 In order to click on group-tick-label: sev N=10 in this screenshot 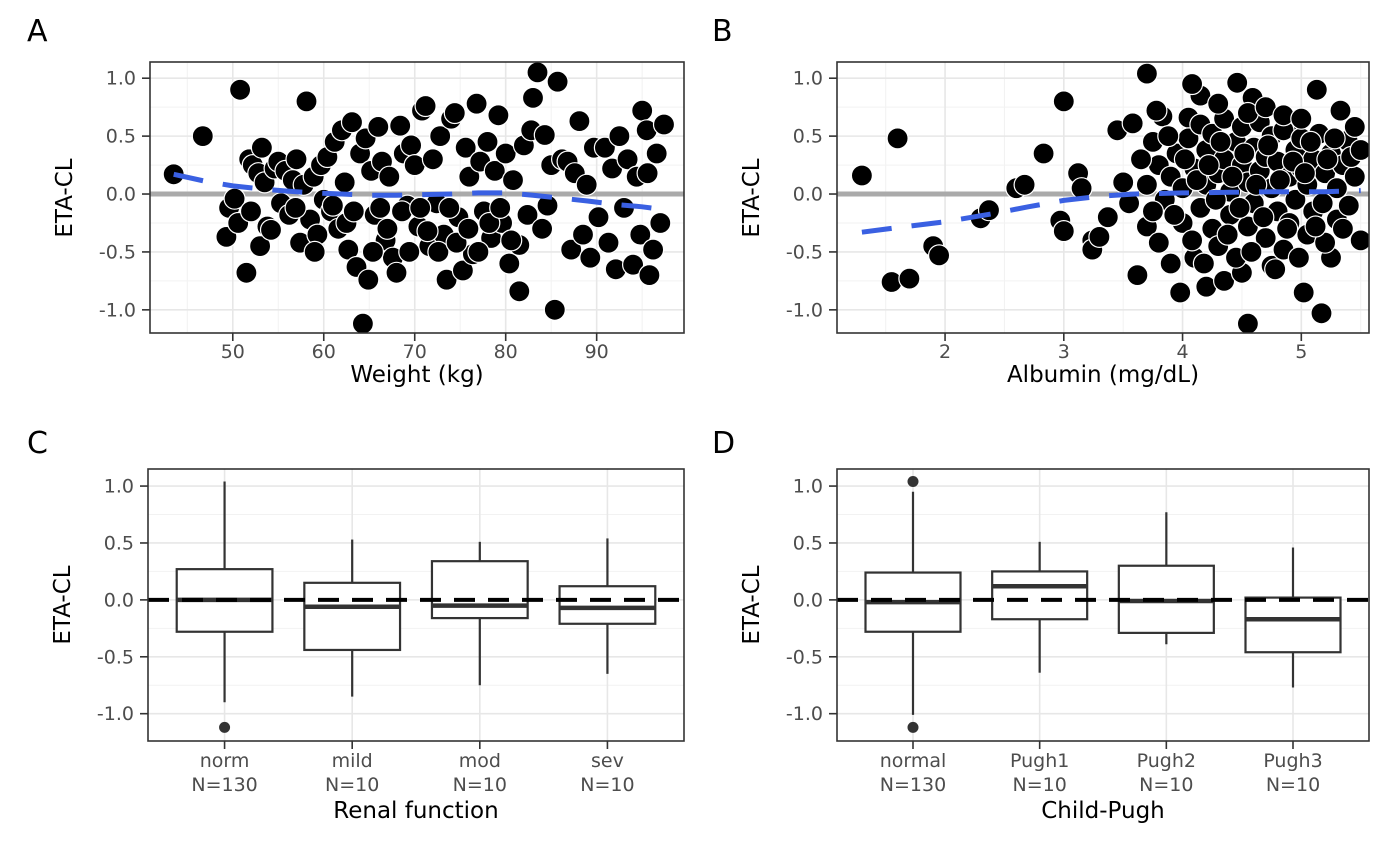, I will do `click(607, 773)`.